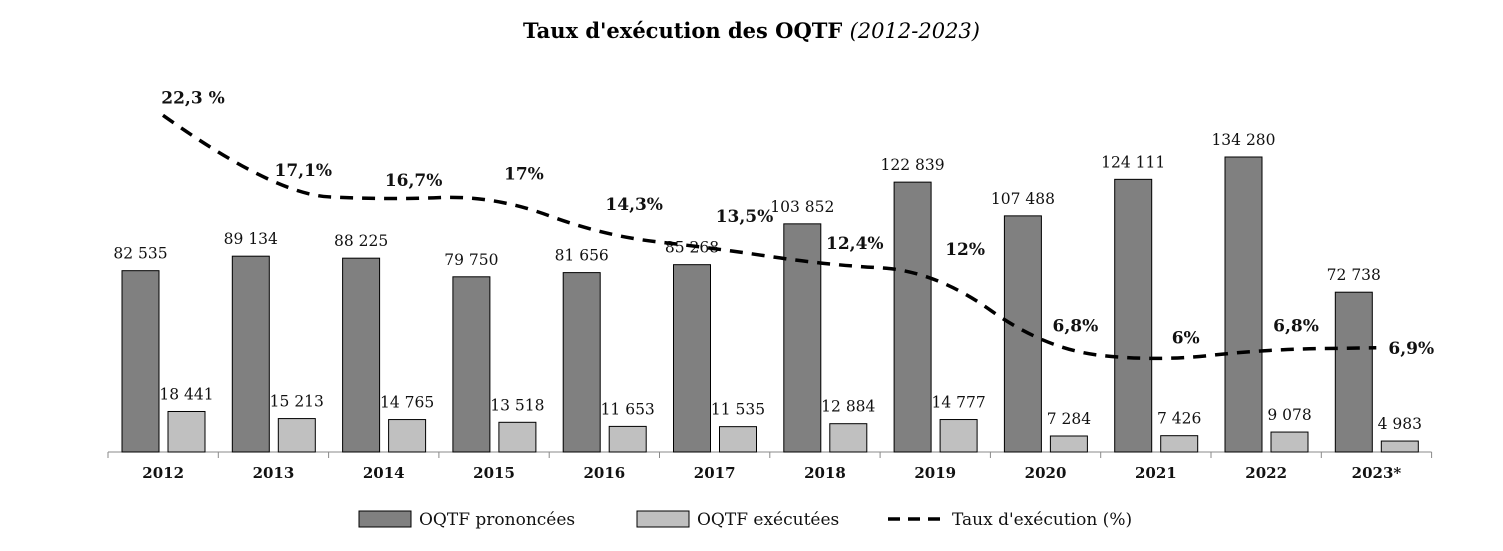 Image resolution: width=1503 pixels, height=551 pixels. Describe the element at coordinates (1046, 473) in the screenshot. I see `x-tick-label: 2020` at that location.